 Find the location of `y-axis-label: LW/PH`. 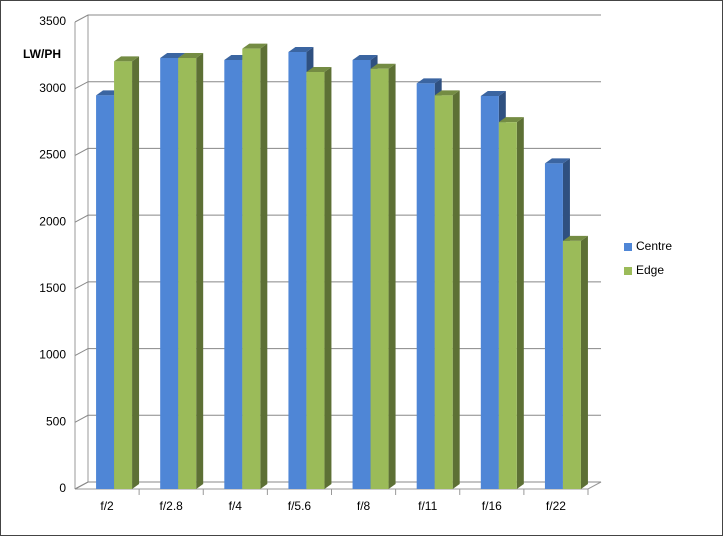

y-axis-label: LW/PH is located at coordinates (42, 54).